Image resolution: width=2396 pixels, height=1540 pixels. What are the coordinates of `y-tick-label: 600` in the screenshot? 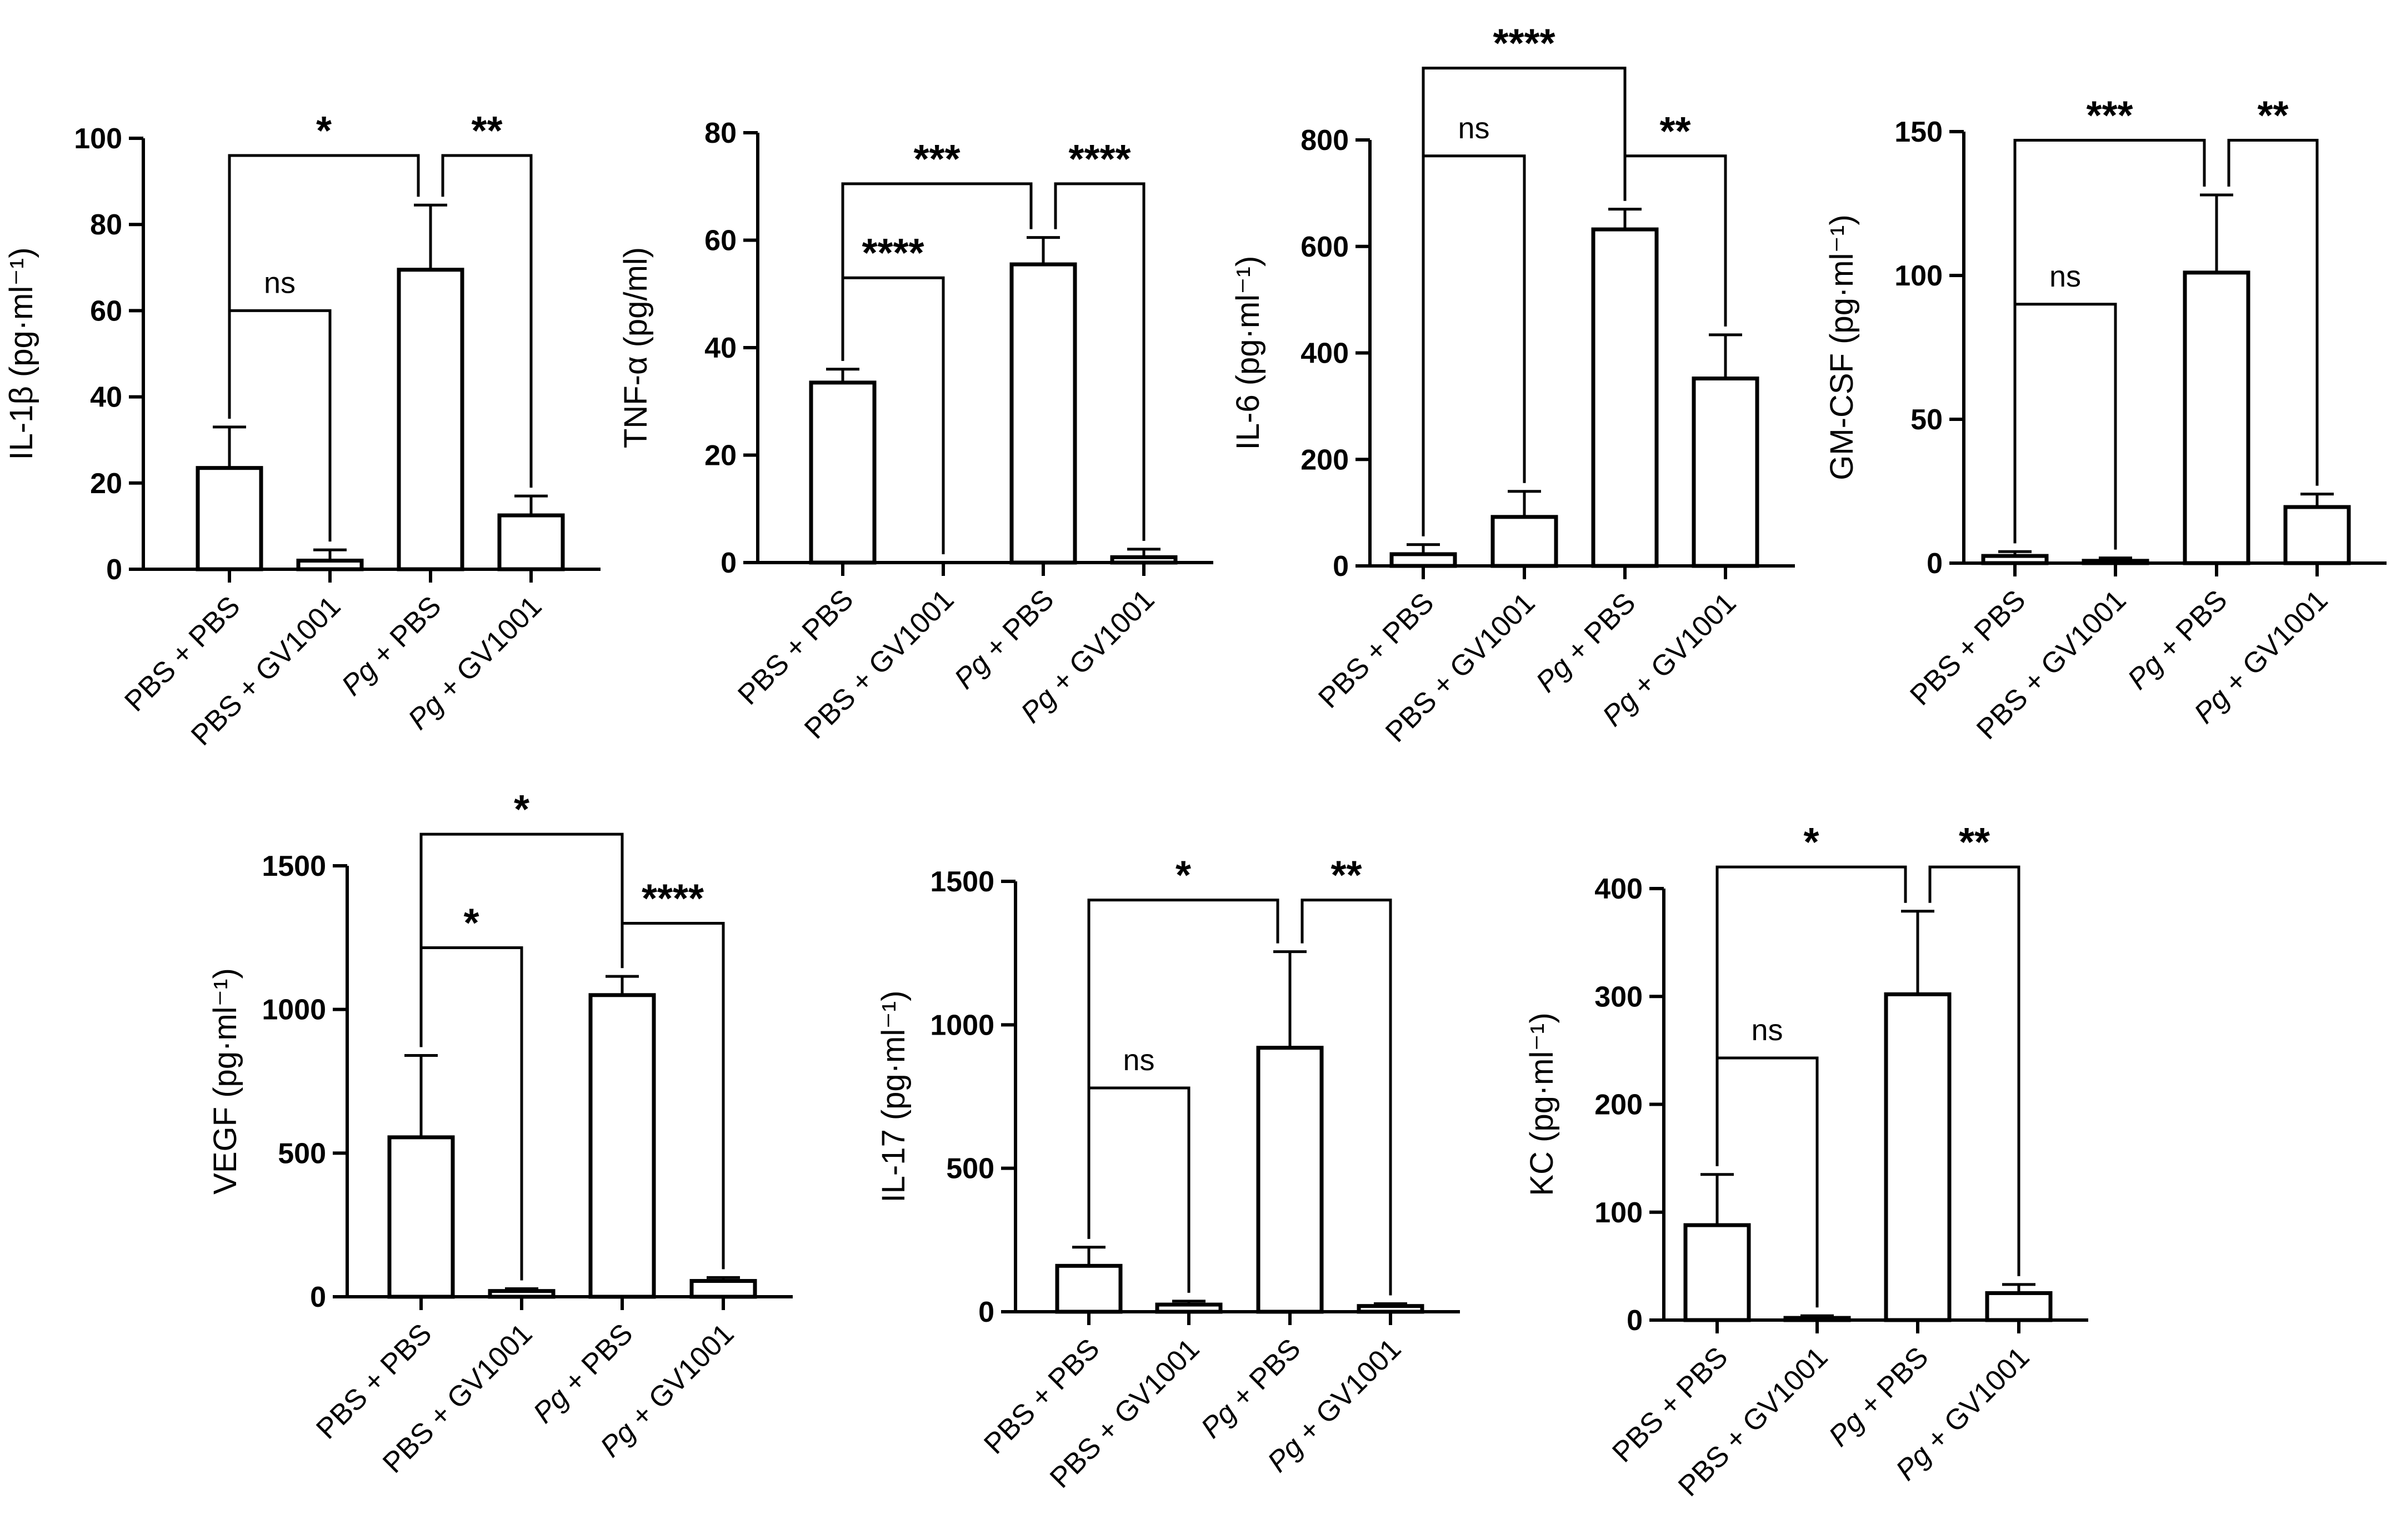 It's located at (1325, 247).